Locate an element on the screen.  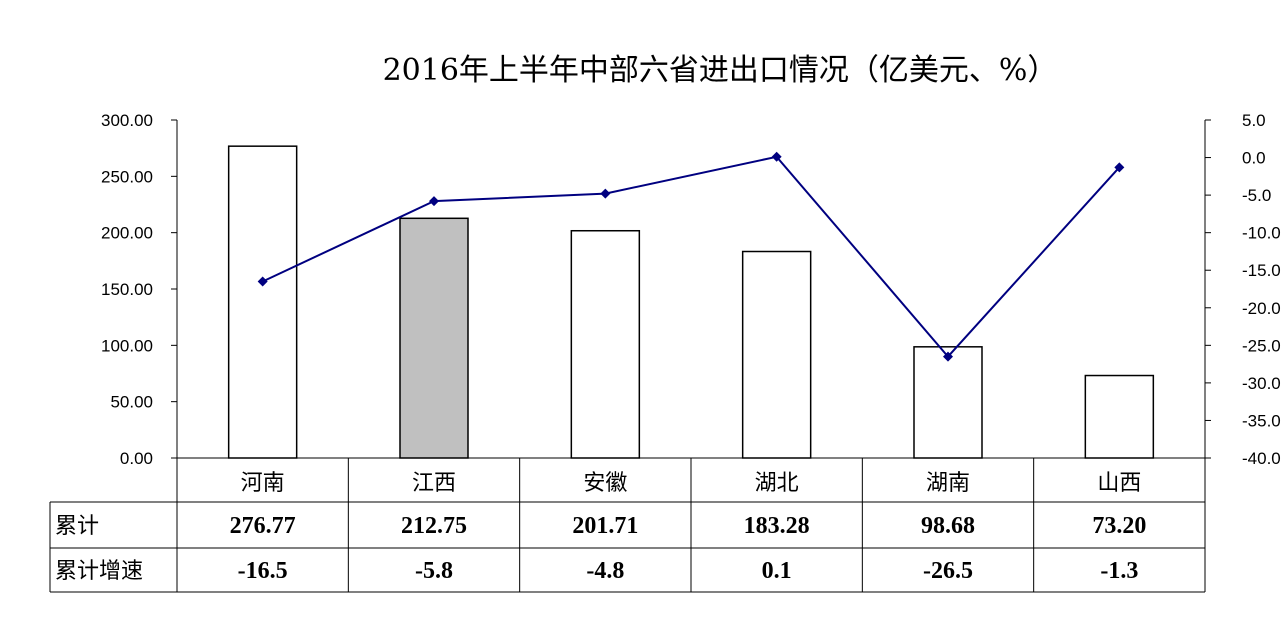
table-cell: 201.71 is located at coordinates (605, 526).